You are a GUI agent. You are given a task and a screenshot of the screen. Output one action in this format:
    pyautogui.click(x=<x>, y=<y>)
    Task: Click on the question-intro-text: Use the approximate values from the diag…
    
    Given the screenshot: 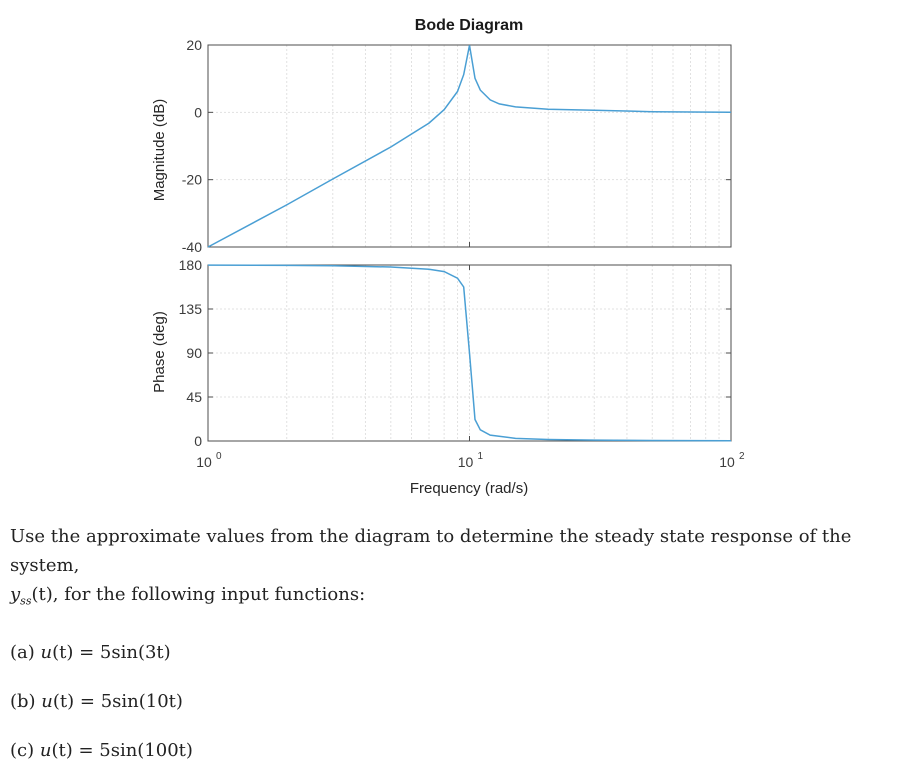 What is the action you would take?
    pyautogui.click(x=431, y=551)
    